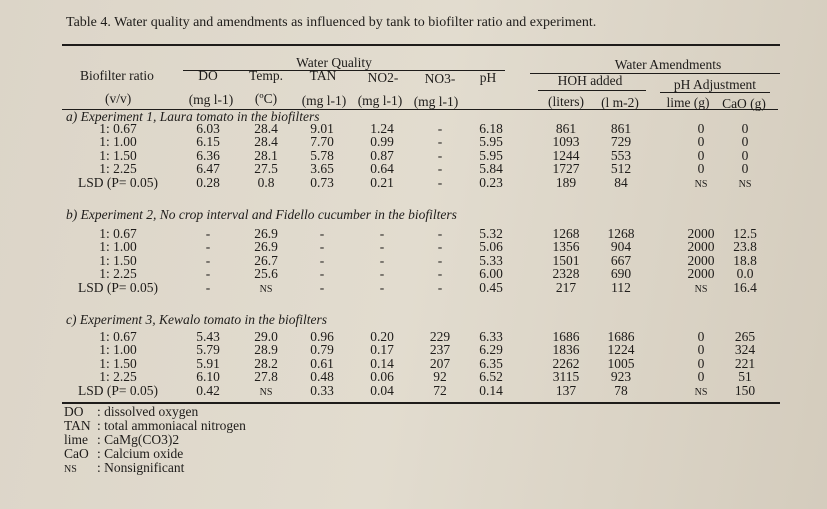 The image size is (827, 509). I want to click on cell-hoh-per-m2: 729, so click(621, 142).